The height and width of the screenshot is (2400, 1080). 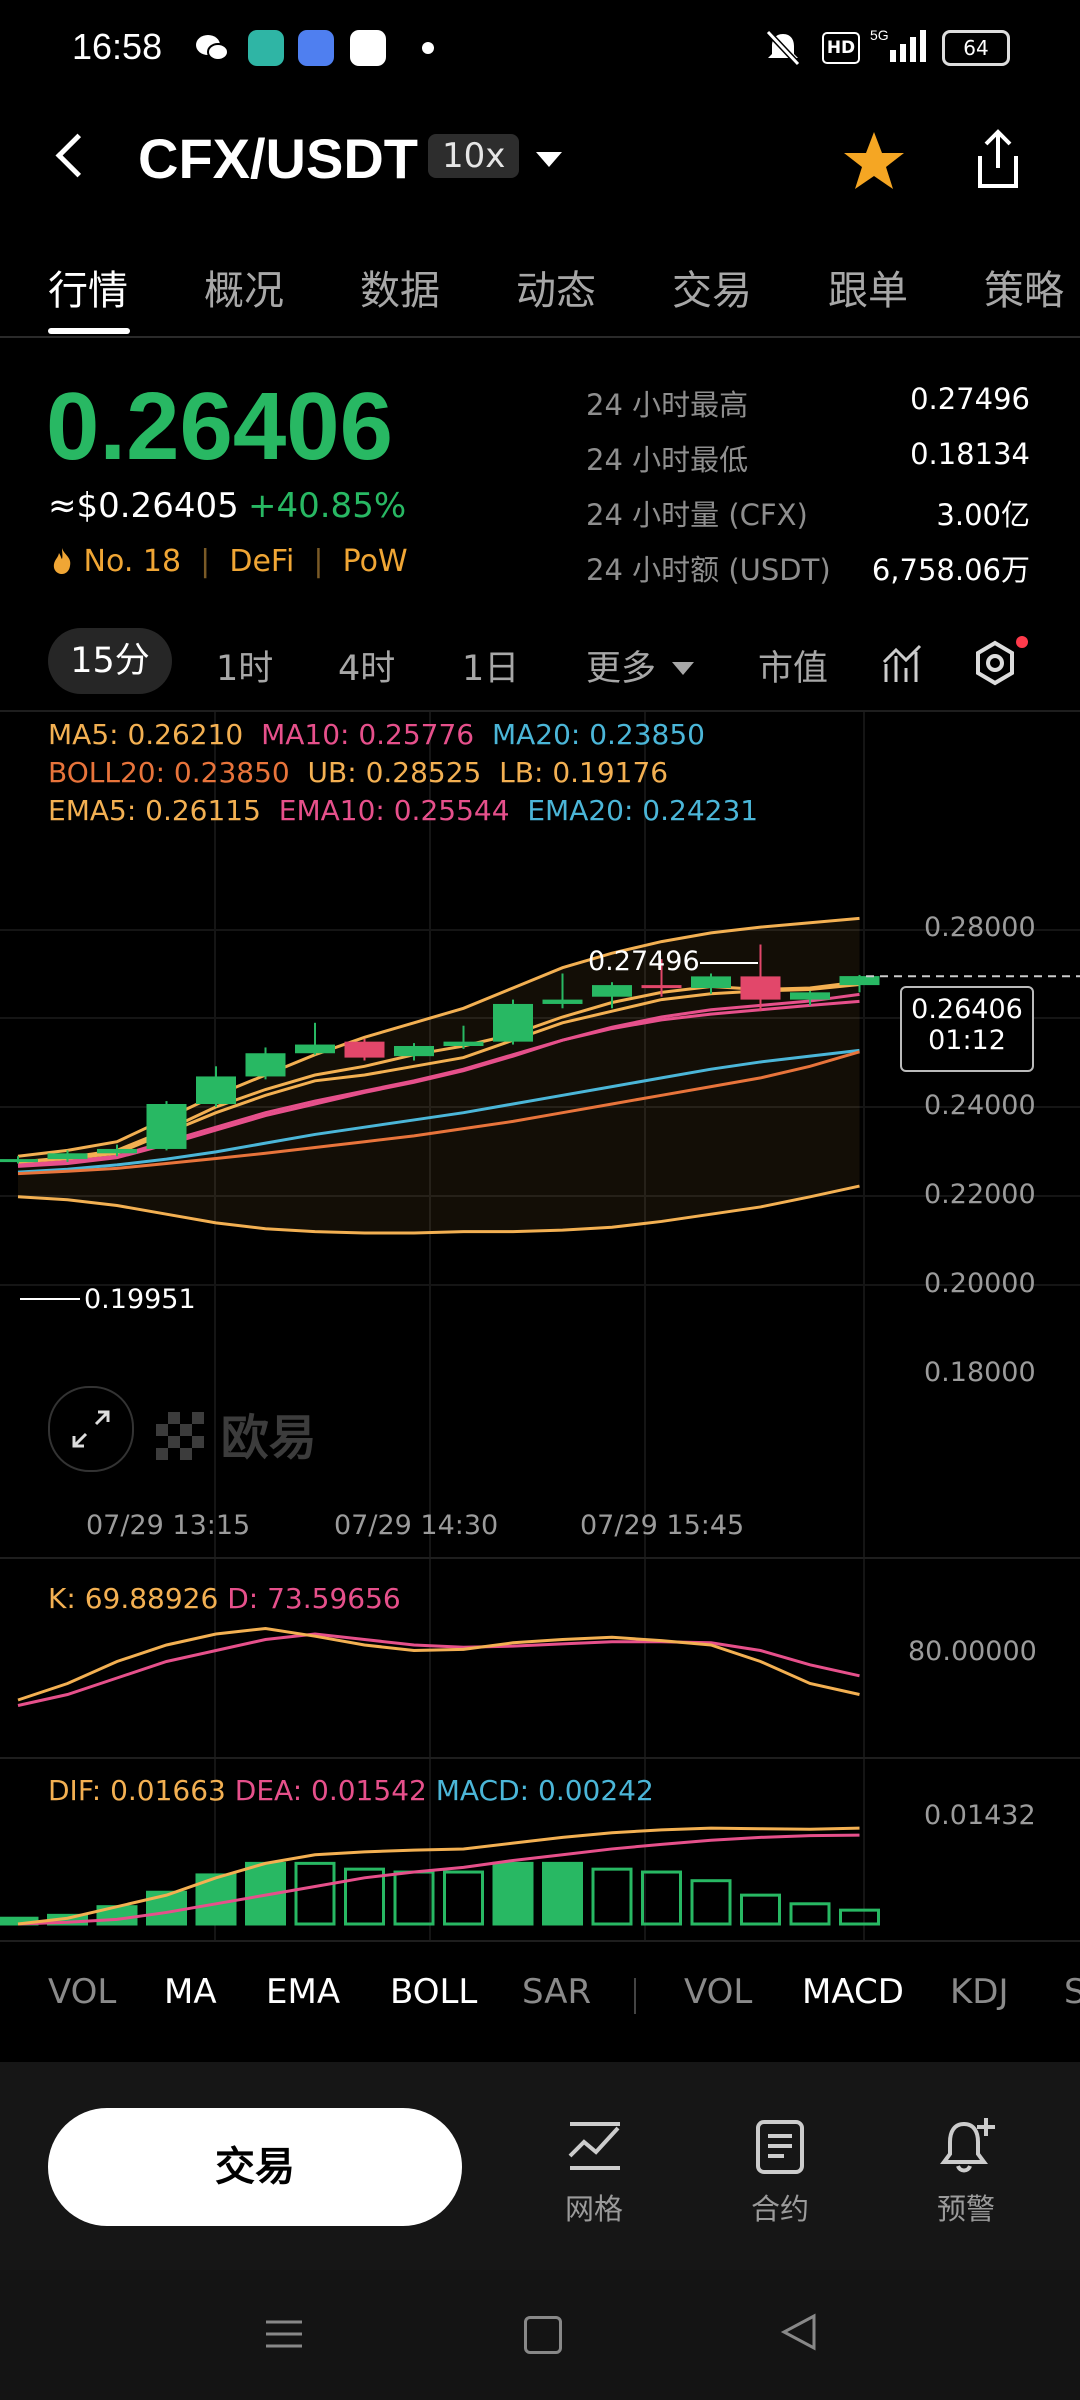 What do you see at coordinates (368, 734) in the screenshot?
I see `ma10-value: MA10: 0.25776` at bounding box center [368, 734].